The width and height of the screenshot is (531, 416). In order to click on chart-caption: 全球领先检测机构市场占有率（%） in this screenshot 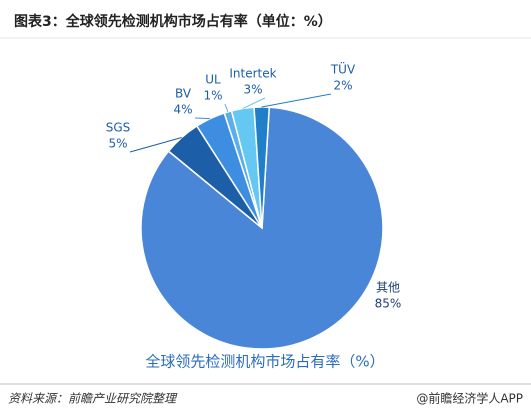, I will do `click(264, 362)`.